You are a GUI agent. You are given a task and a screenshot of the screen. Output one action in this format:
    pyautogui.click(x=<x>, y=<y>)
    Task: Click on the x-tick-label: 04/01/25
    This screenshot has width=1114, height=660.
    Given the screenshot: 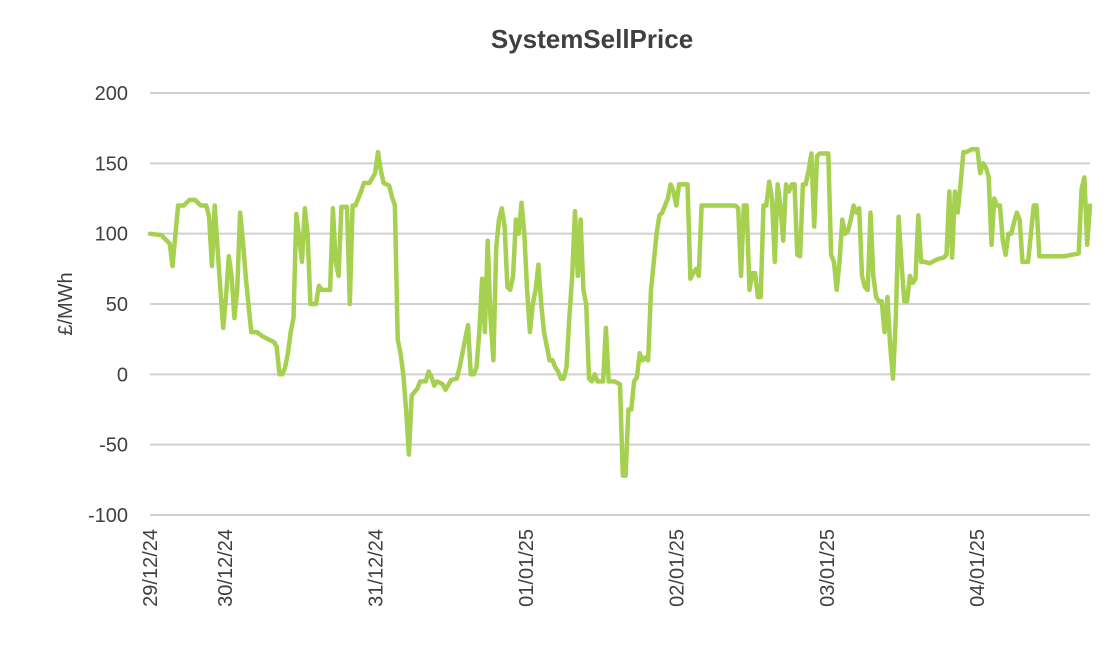 What is the action you would take?
    pyautogui.click(x=978, y=568)
    